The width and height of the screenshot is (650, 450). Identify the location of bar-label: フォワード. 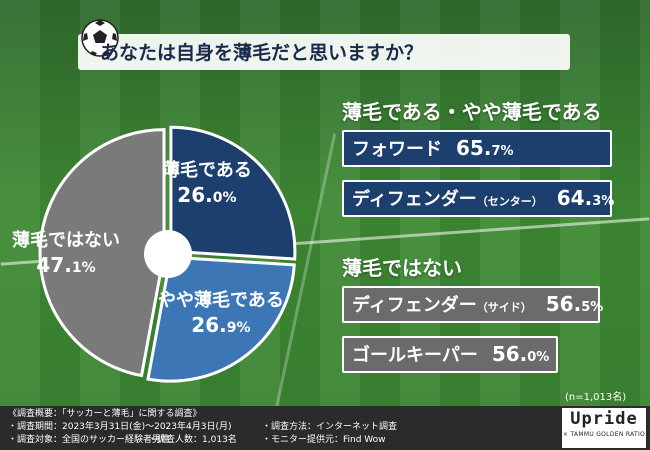
(397, 149).